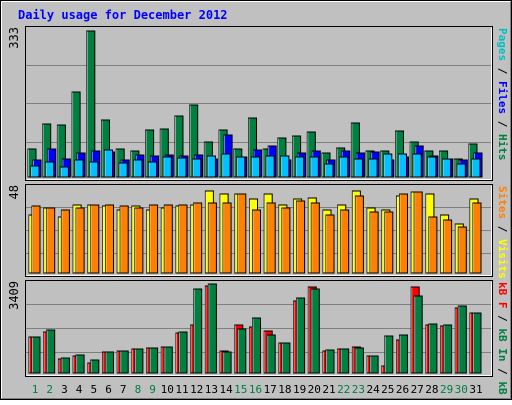  What do you see at coordinates (402, 389) in the screenshot?
I see `day-label-26: 26` at bounding box center [402, 389].